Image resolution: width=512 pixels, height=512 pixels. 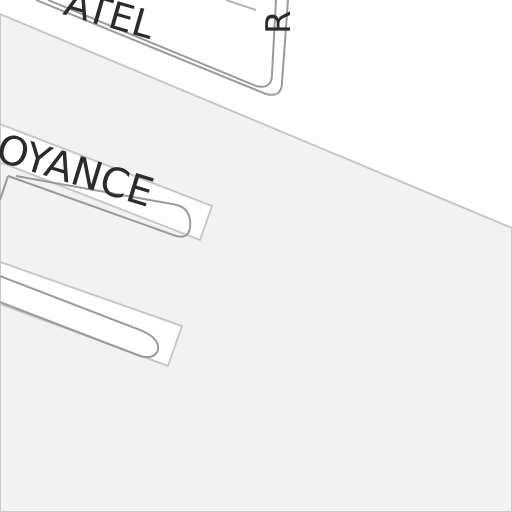 I want to click on road-top-short, so click(x=241, y=5).